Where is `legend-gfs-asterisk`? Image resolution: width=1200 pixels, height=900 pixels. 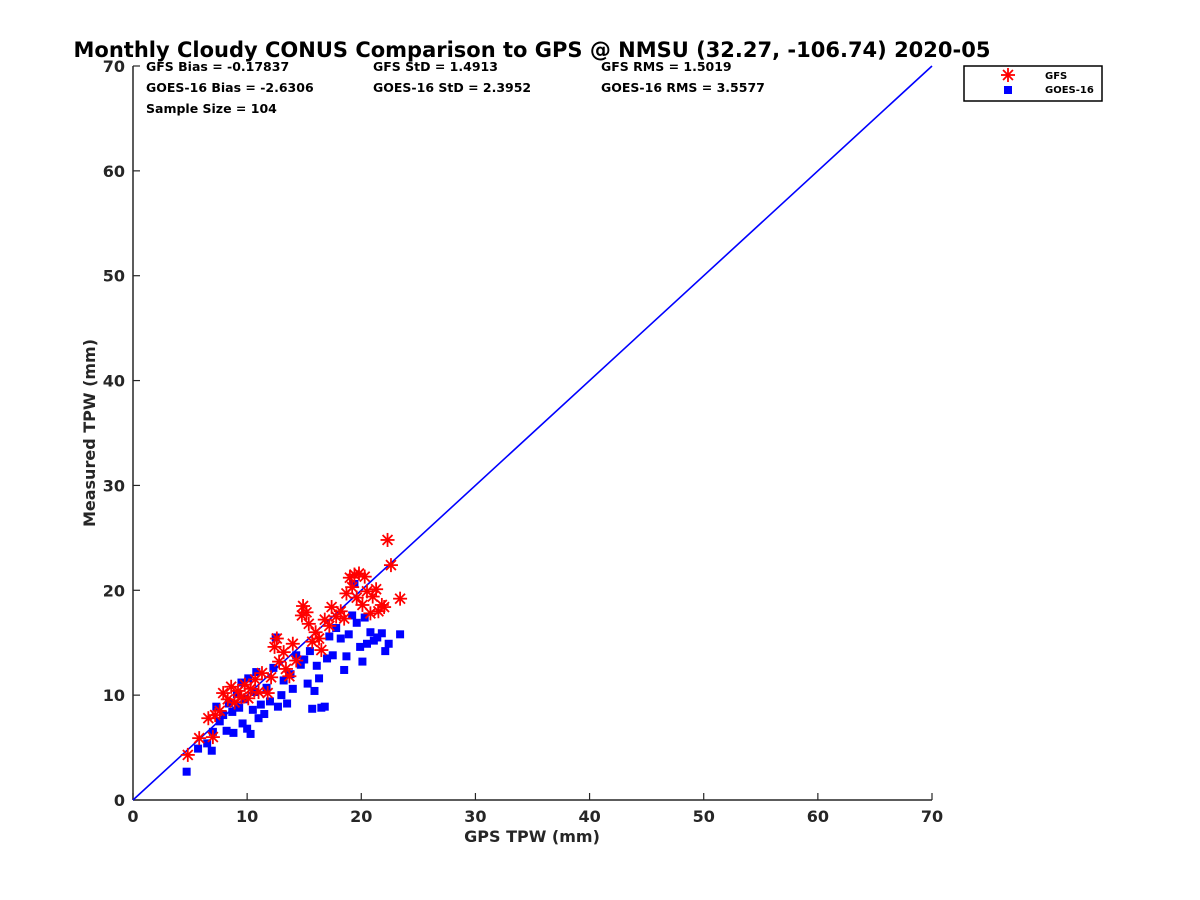
legend-gfs-asterisk is located at coordinates (1008, 75).